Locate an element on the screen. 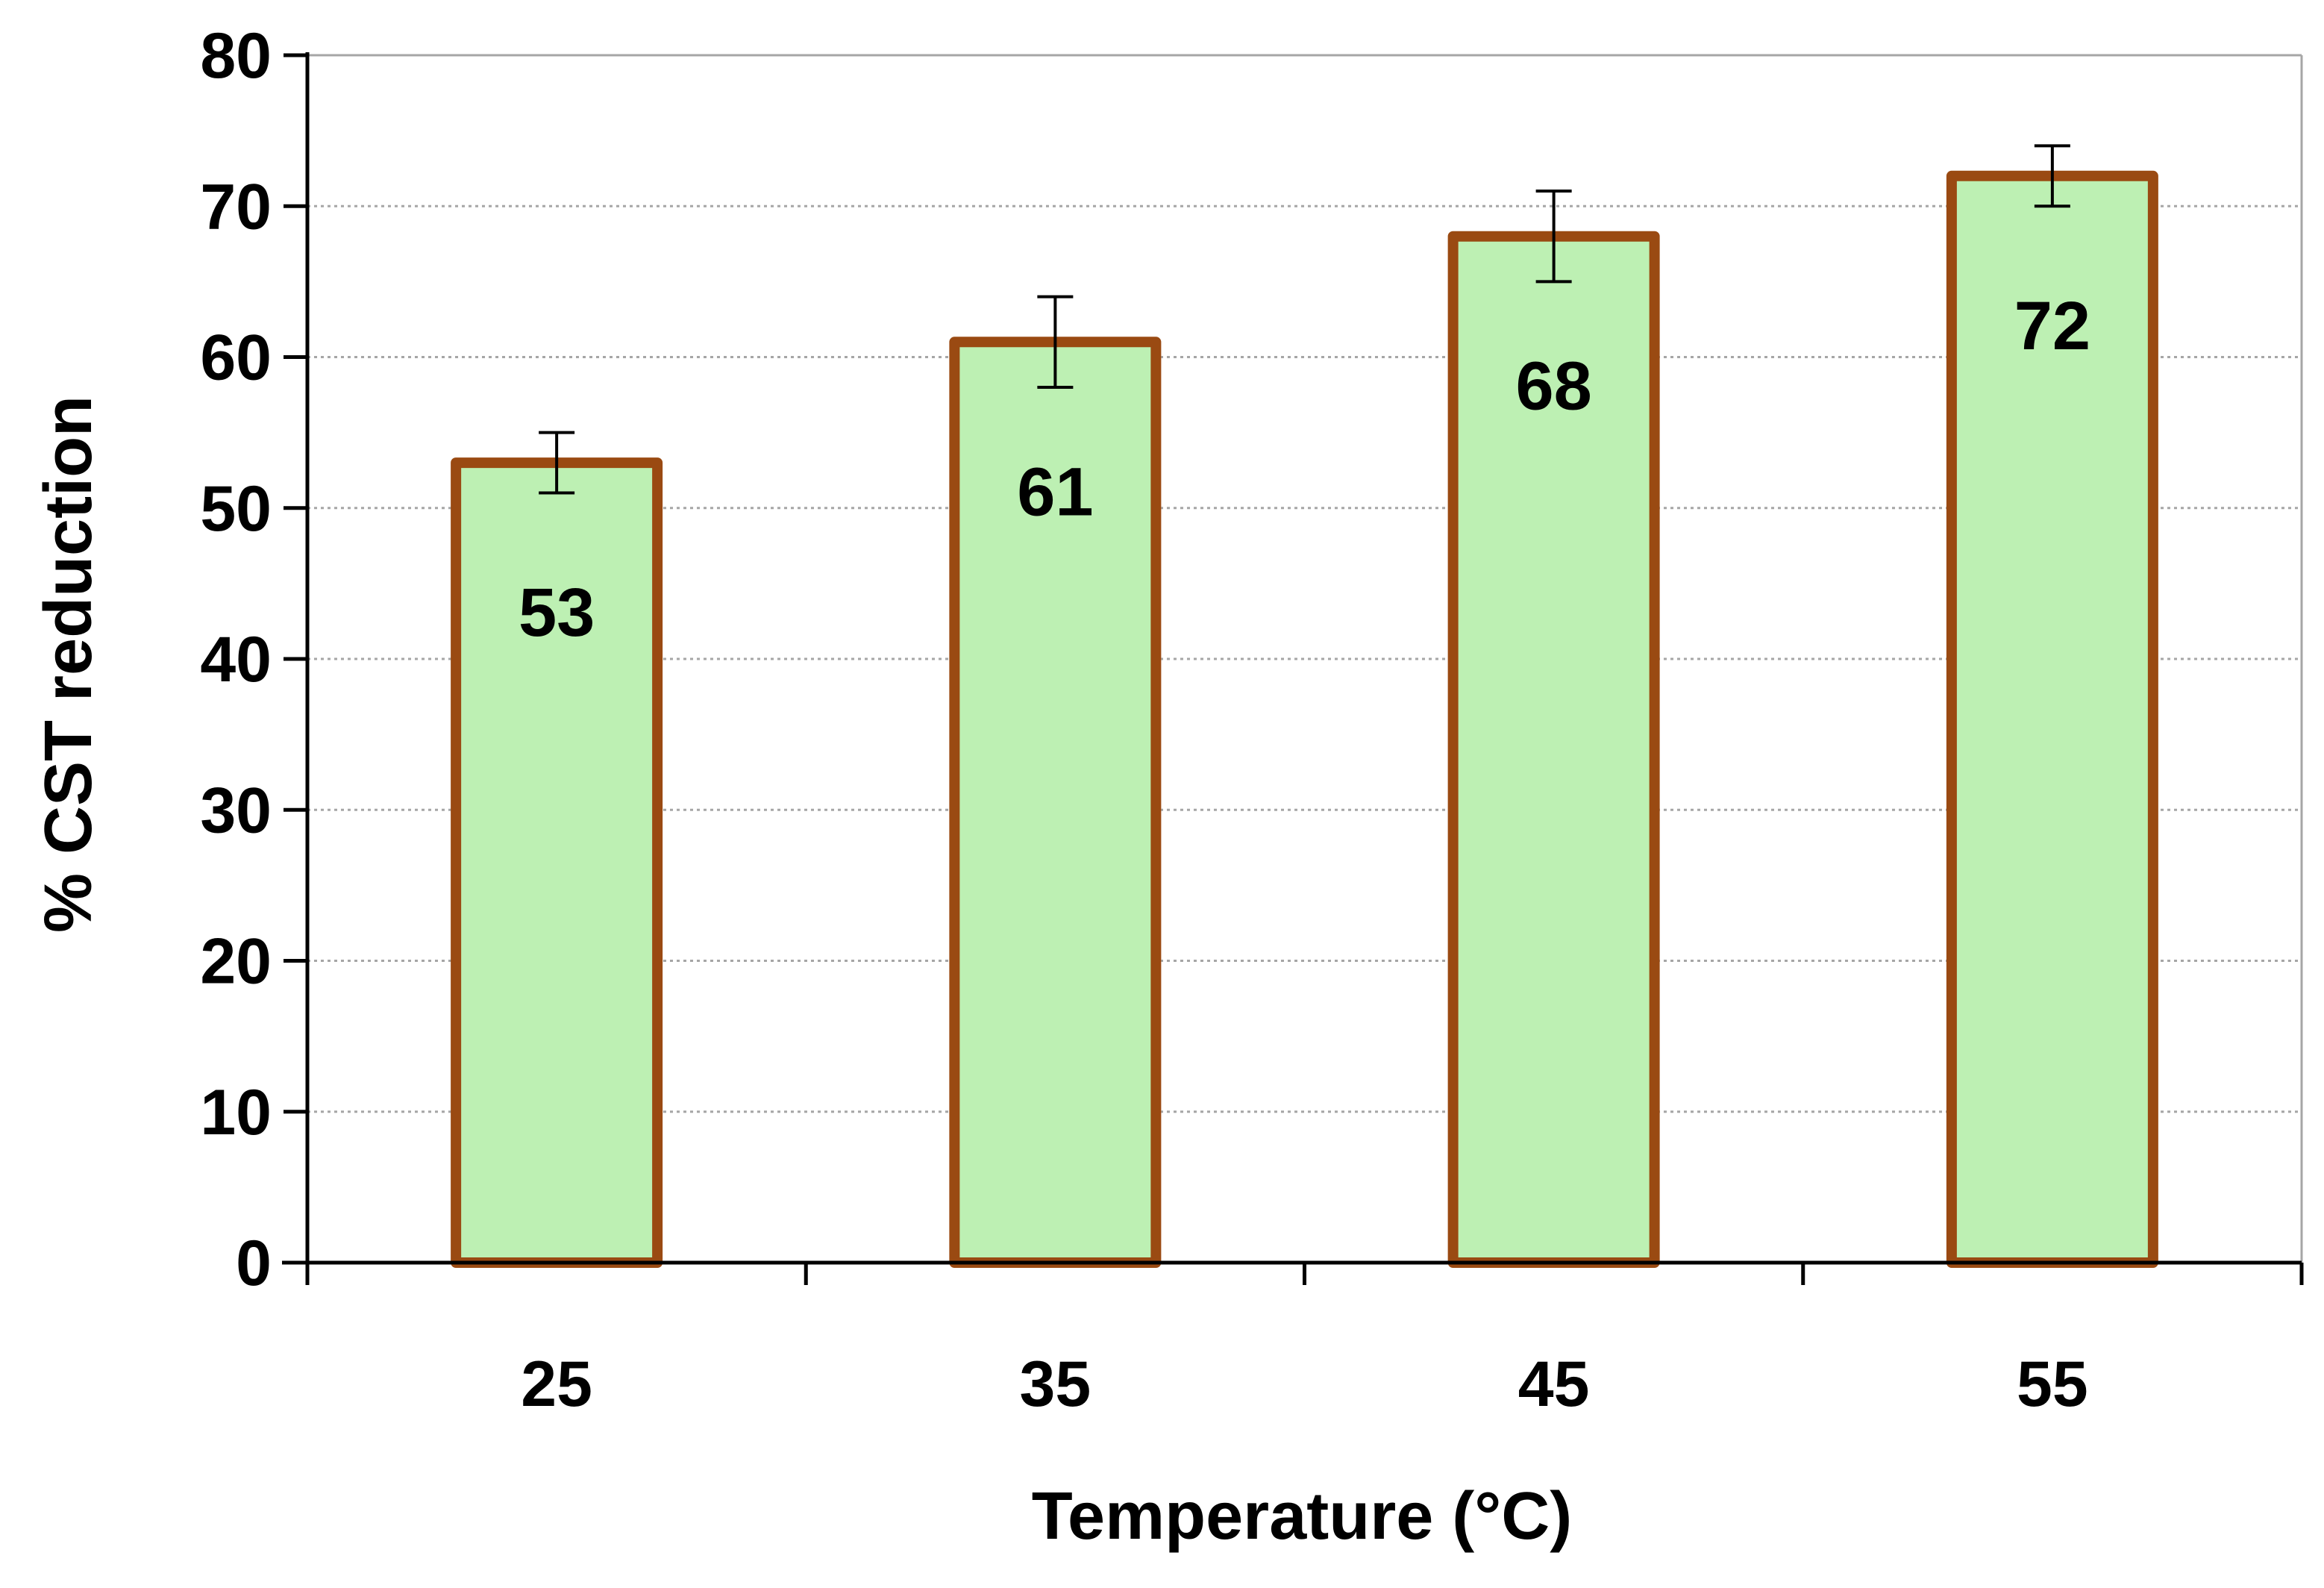 This screenshot has width=2324, height=1588. data-label-55: 72 is located at coordinates (2052, 326).